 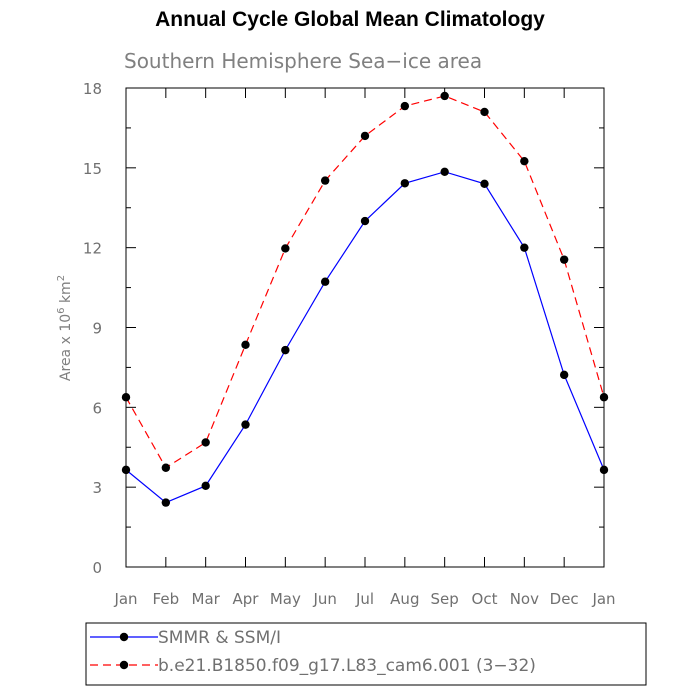 I want to click on y-tick-label: 6, so click(x=97, y=408).